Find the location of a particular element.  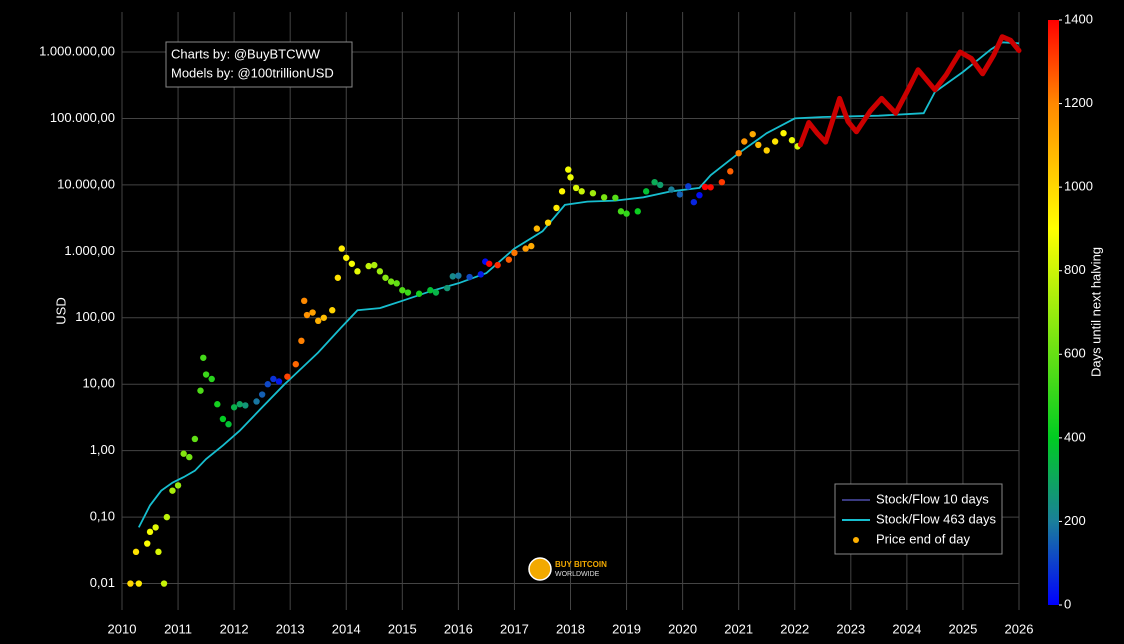

colorbar-tick-label: 400 is located at coordinates (1075, 436).